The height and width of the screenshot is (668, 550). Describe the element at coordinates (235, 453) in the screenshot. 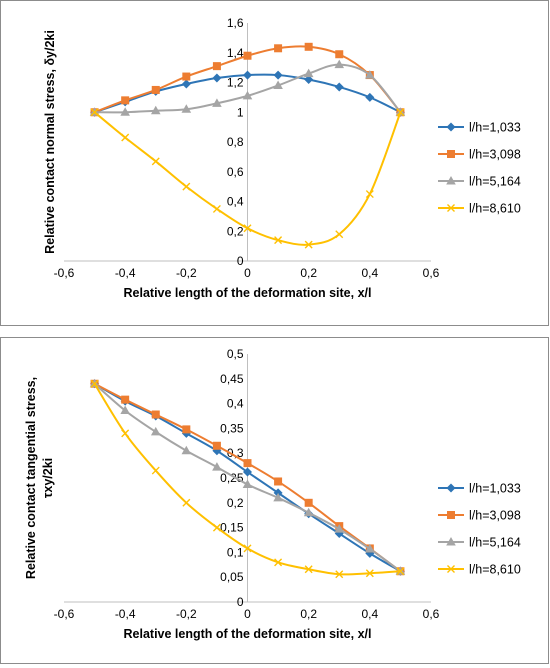

I see `y-tick-label: 0,3` at that location.